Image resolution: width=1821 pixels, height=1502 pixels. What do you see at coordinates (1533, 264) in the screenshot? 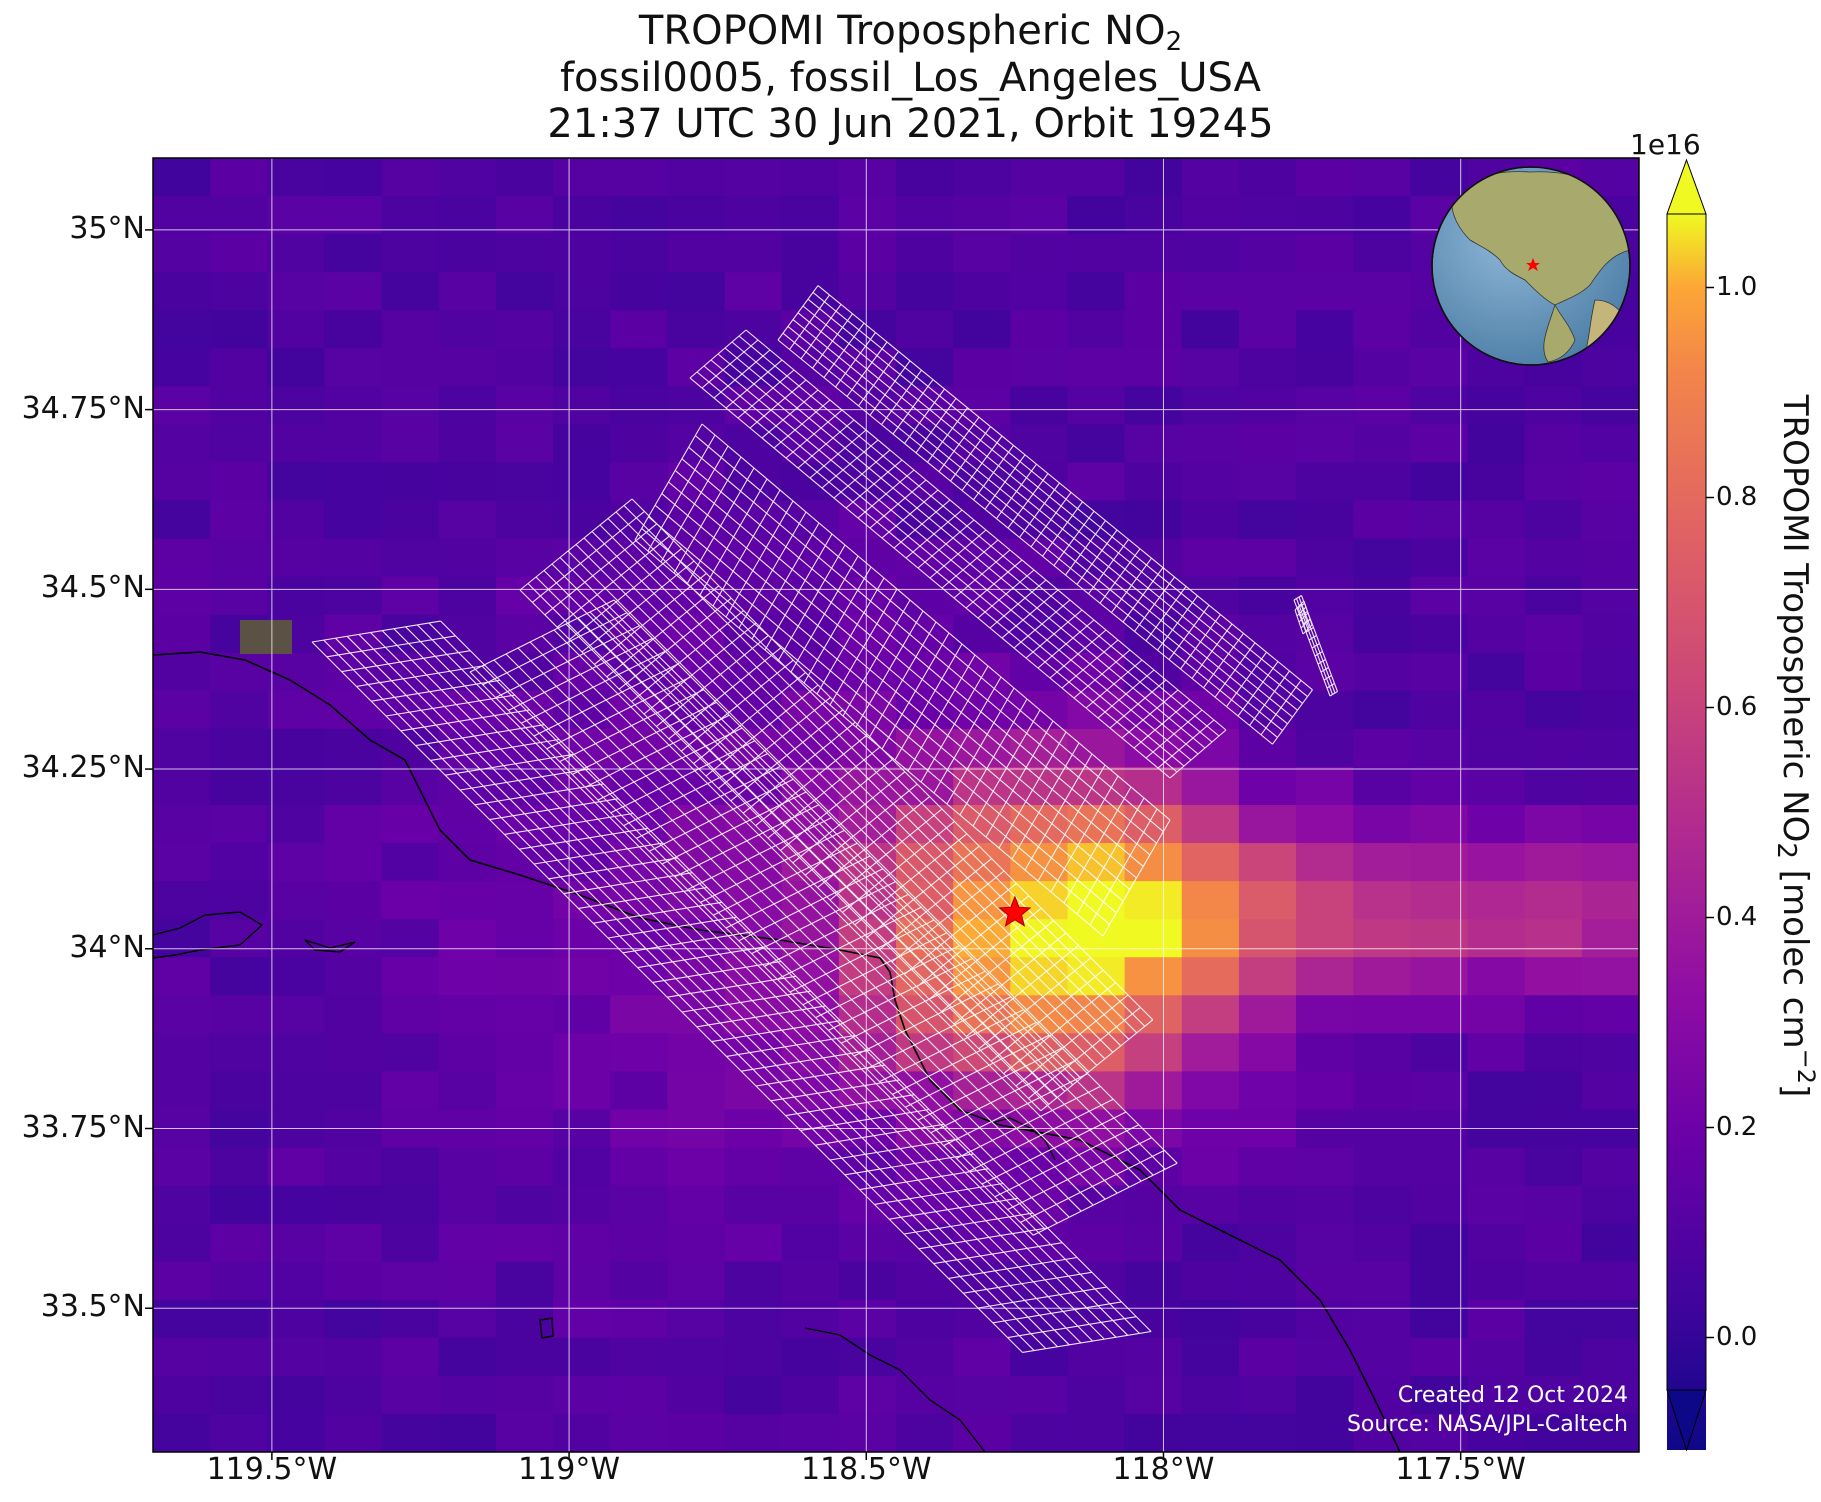
I see `globe-star-icon` at bounding box center [1533, 264].